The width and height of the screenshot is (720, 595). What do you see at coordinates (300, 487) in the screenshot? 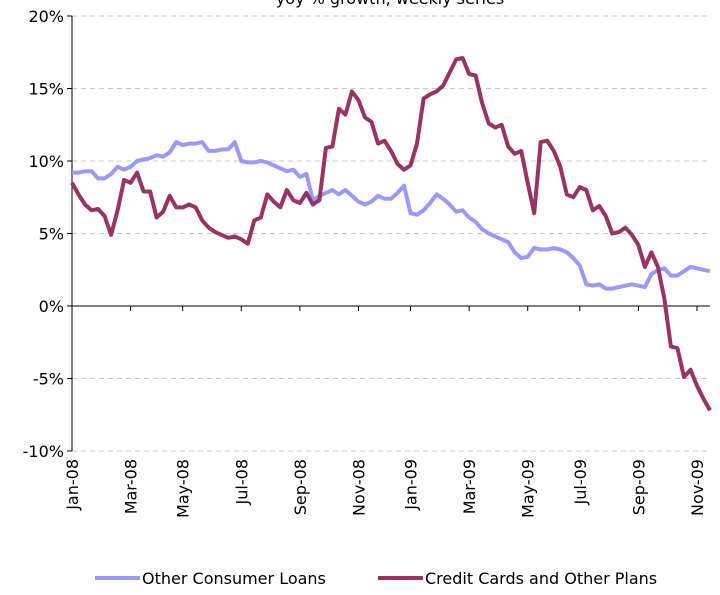
I see `x-tick-label: Sep-08` at bounding box center [300, 487].